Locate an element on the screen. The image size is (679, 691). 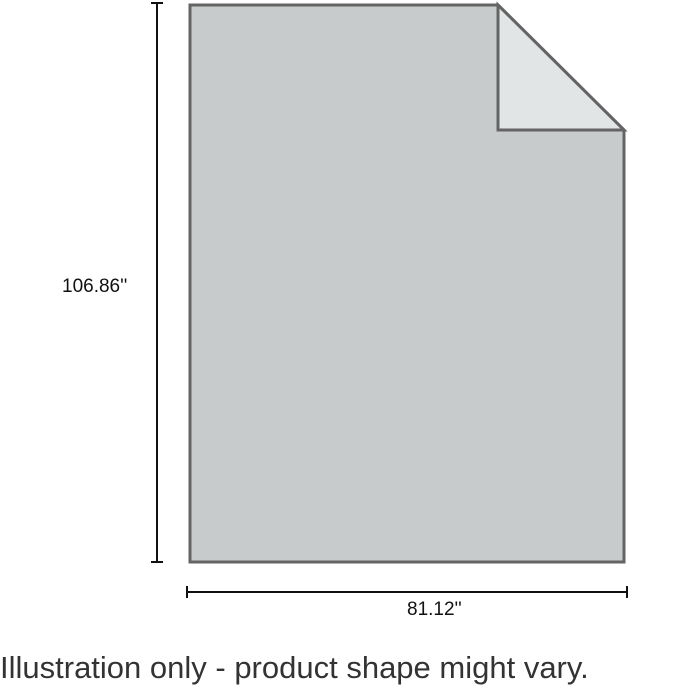
height-dimension-line is located at coordinates (157, 282).